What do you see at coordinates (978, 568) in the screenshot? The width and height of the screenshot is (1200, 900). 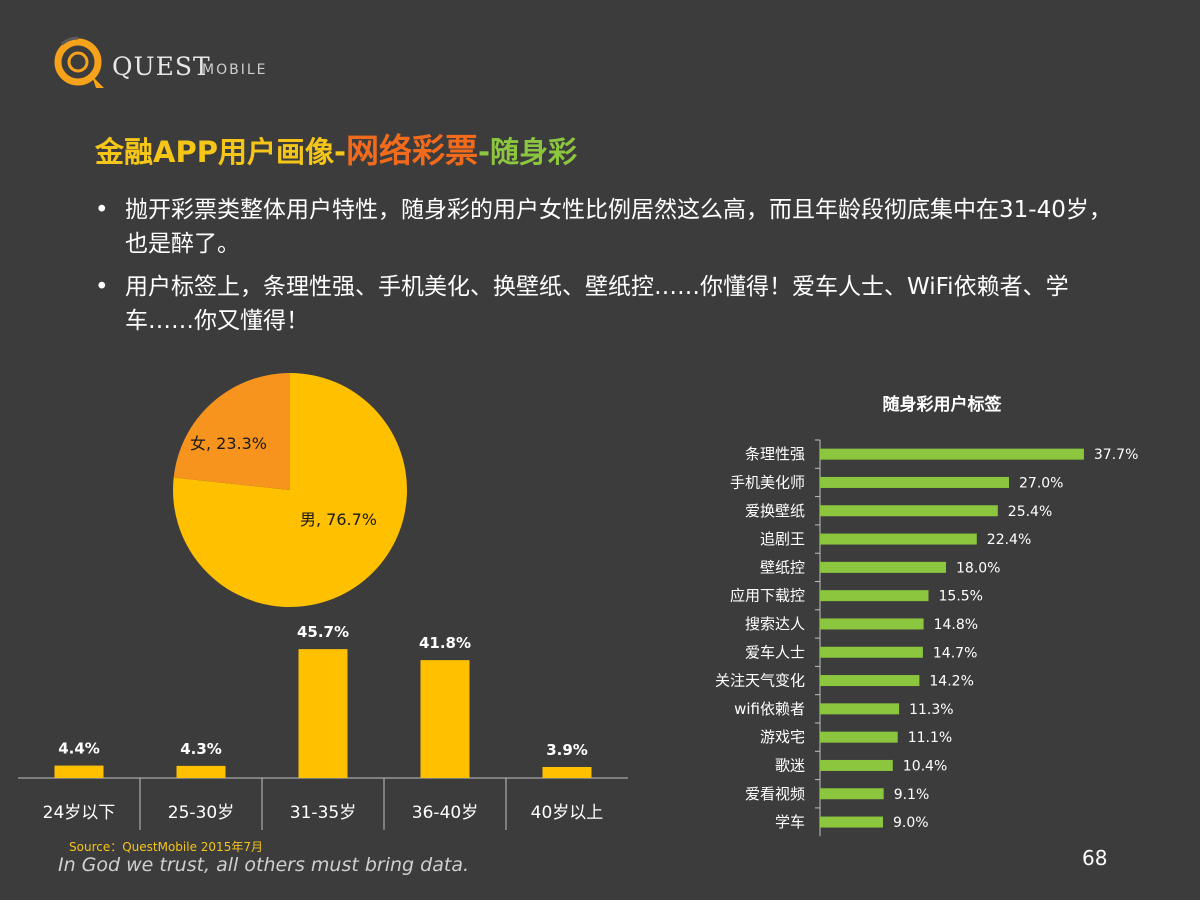 I see `bar-data-label: 18.0%` at bounding box center [978, 568].